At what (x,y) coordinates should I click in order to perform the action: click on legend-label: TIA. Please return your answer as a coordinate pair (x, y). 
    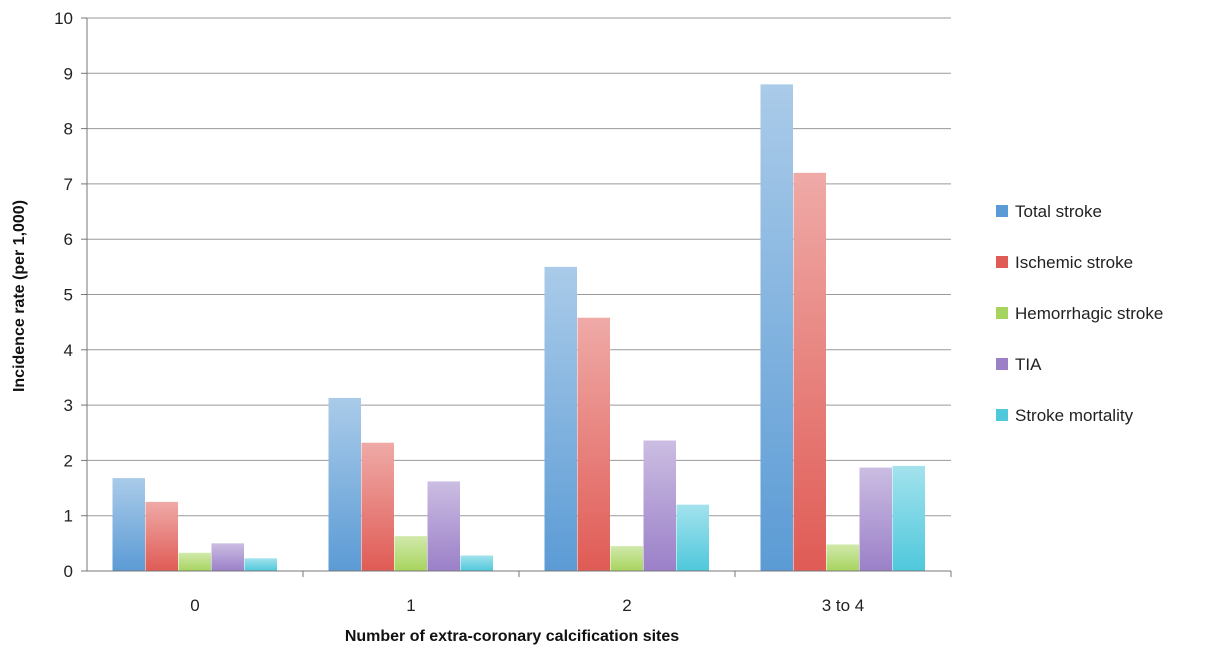
    Looking at the image, I should click on (1028, 364).